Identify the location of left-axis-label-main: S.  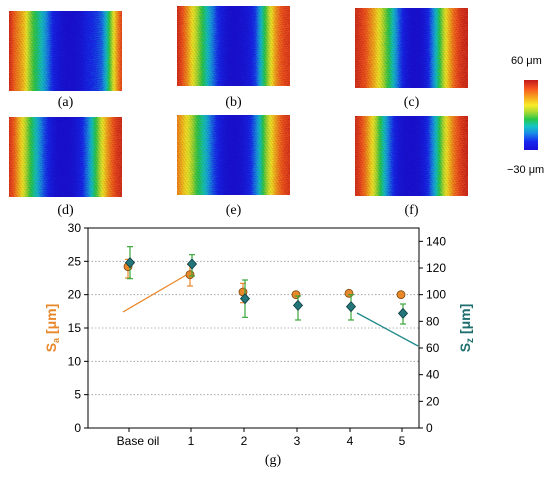
(51, 347).